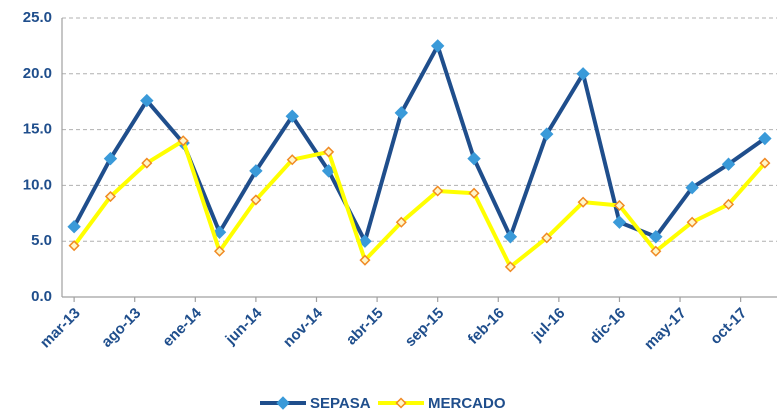 The image size is (777, 416). Describe the element at coordinates (37, 184) in the screenshot. I see `y-tick-label: 10.0` at that location.